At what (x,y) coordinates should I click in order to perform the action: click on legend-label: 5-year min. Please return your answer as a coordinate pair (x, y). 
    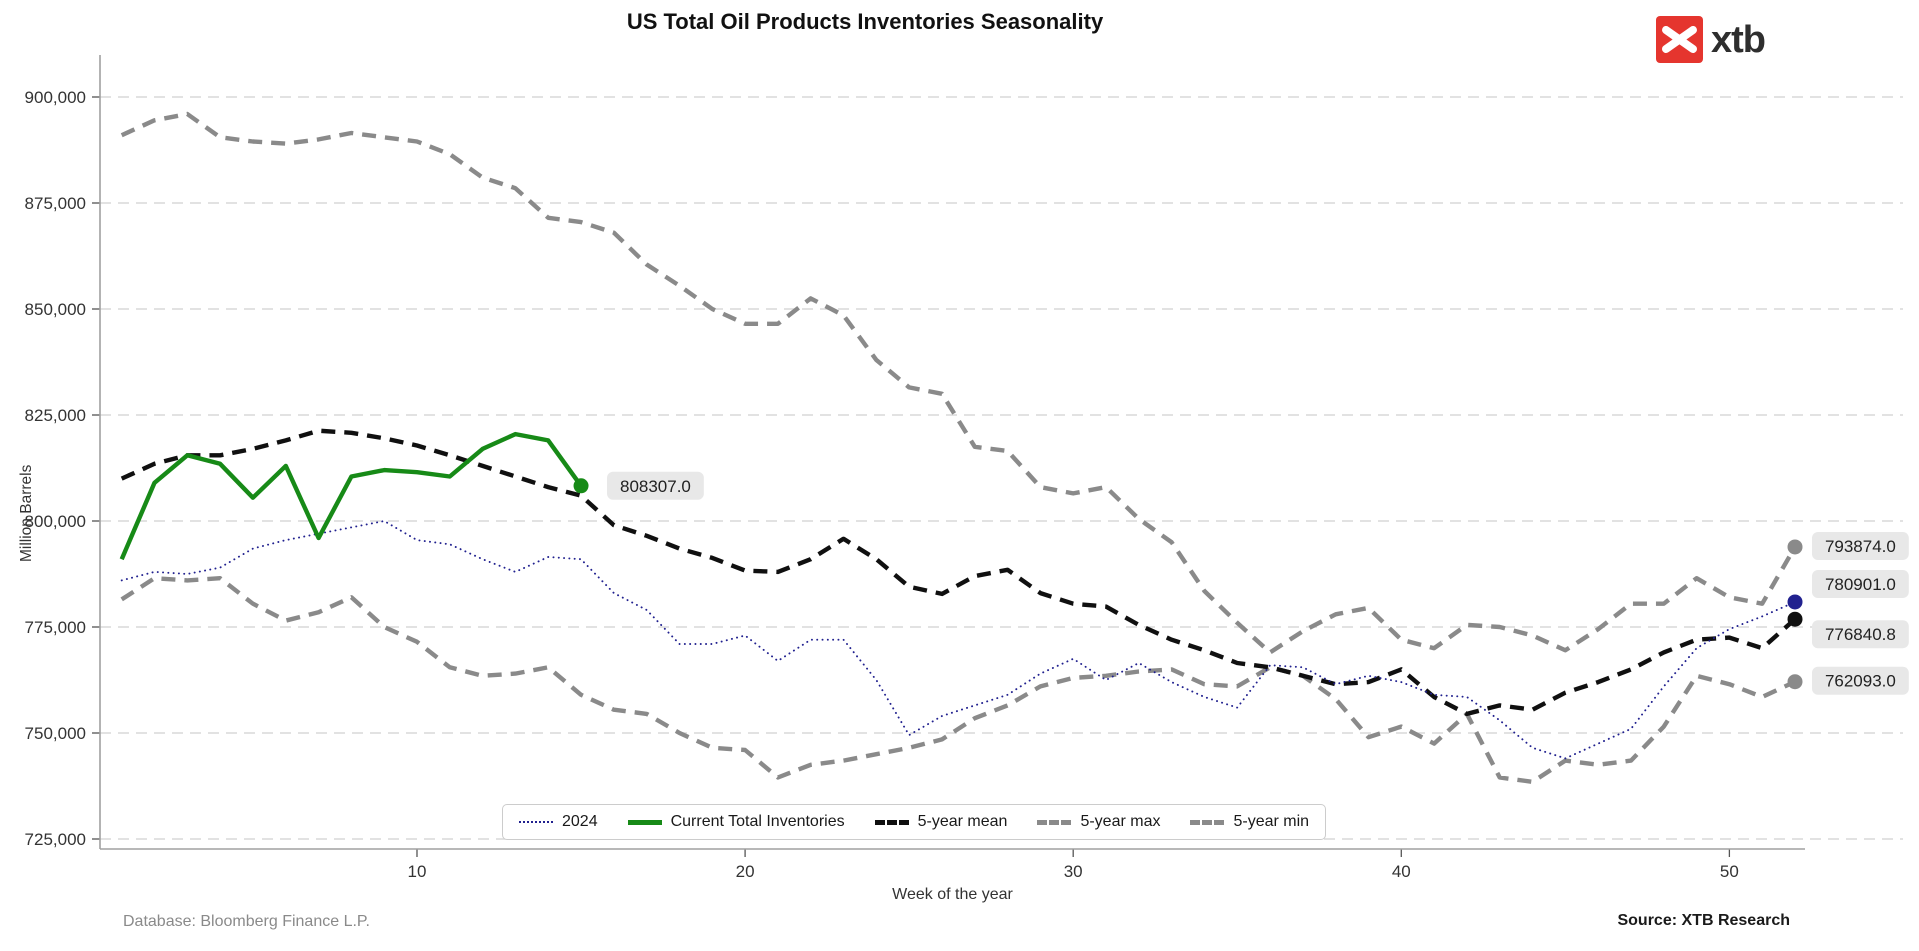
    Looking at the image, I should click on (1271, 821).